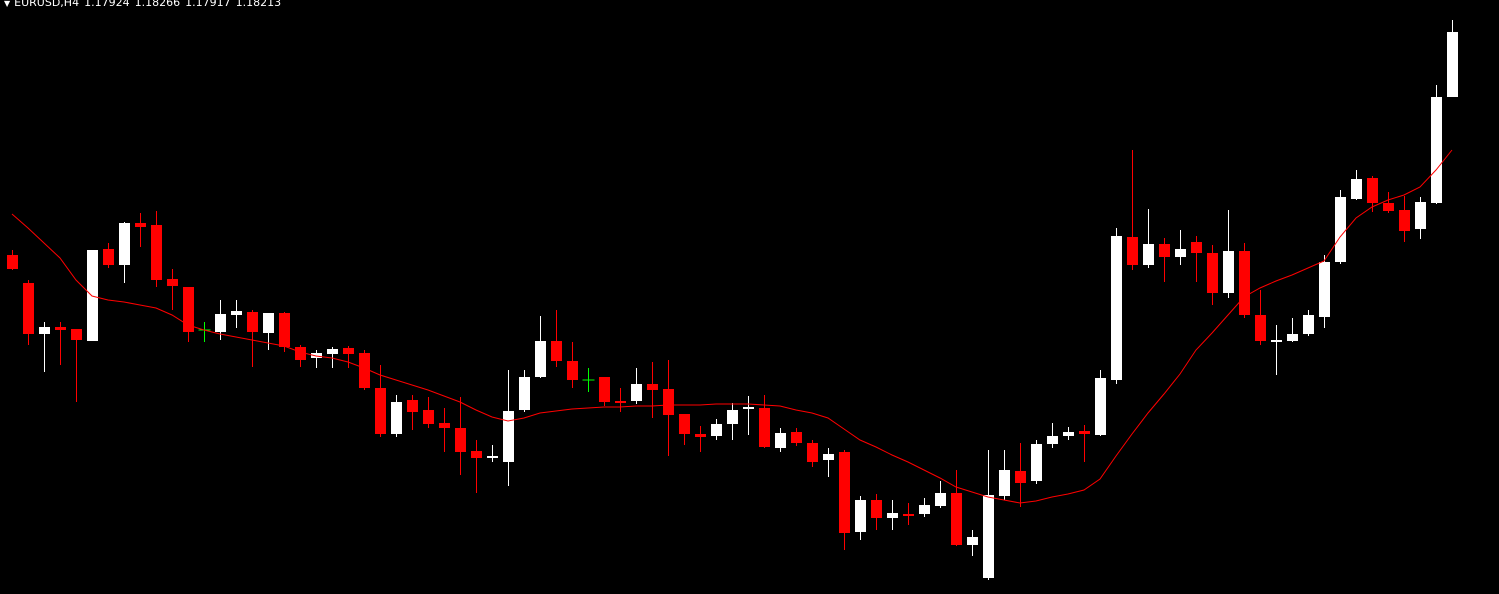 The width and height of the screenshot is (1499, 594). What do you see at coordinates (47, 4) in the screenshot?
I see `symbol: EURUSD,H4` at bounding box center [47, 4].